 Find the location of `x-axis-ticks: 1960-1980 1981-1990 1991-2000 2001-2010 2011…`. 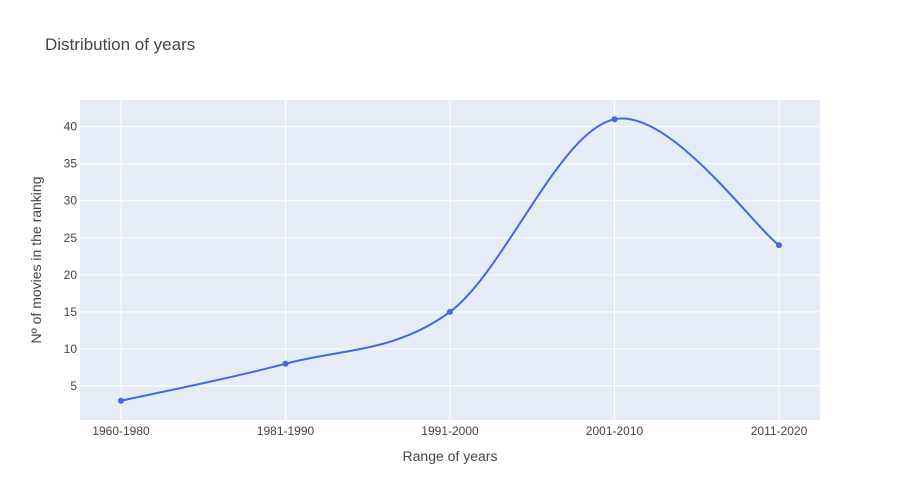

x-axis-ticks: 1960-1980 1981-1990 1991-2000 2001-2010 2011… is located at coordinates (449, 431).